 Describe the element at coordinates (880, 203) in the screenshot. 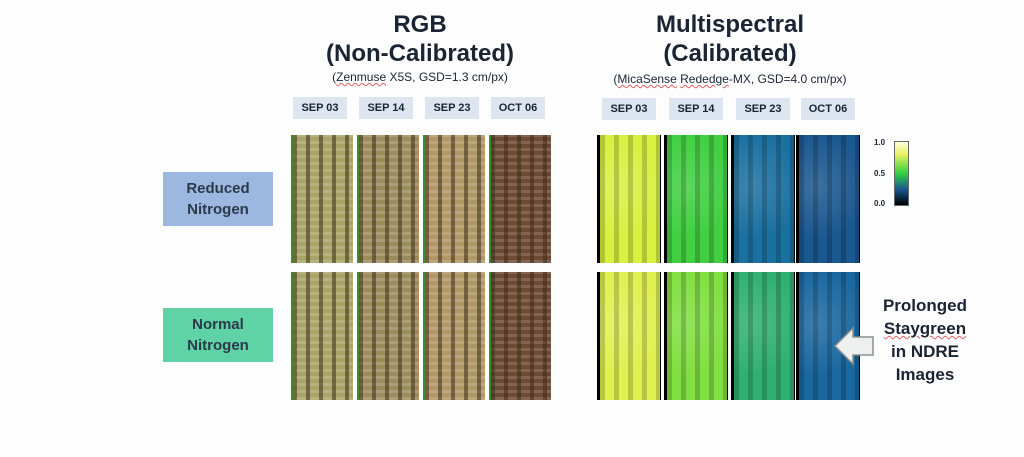

I see `colorbar-min: 0.0` at that location.